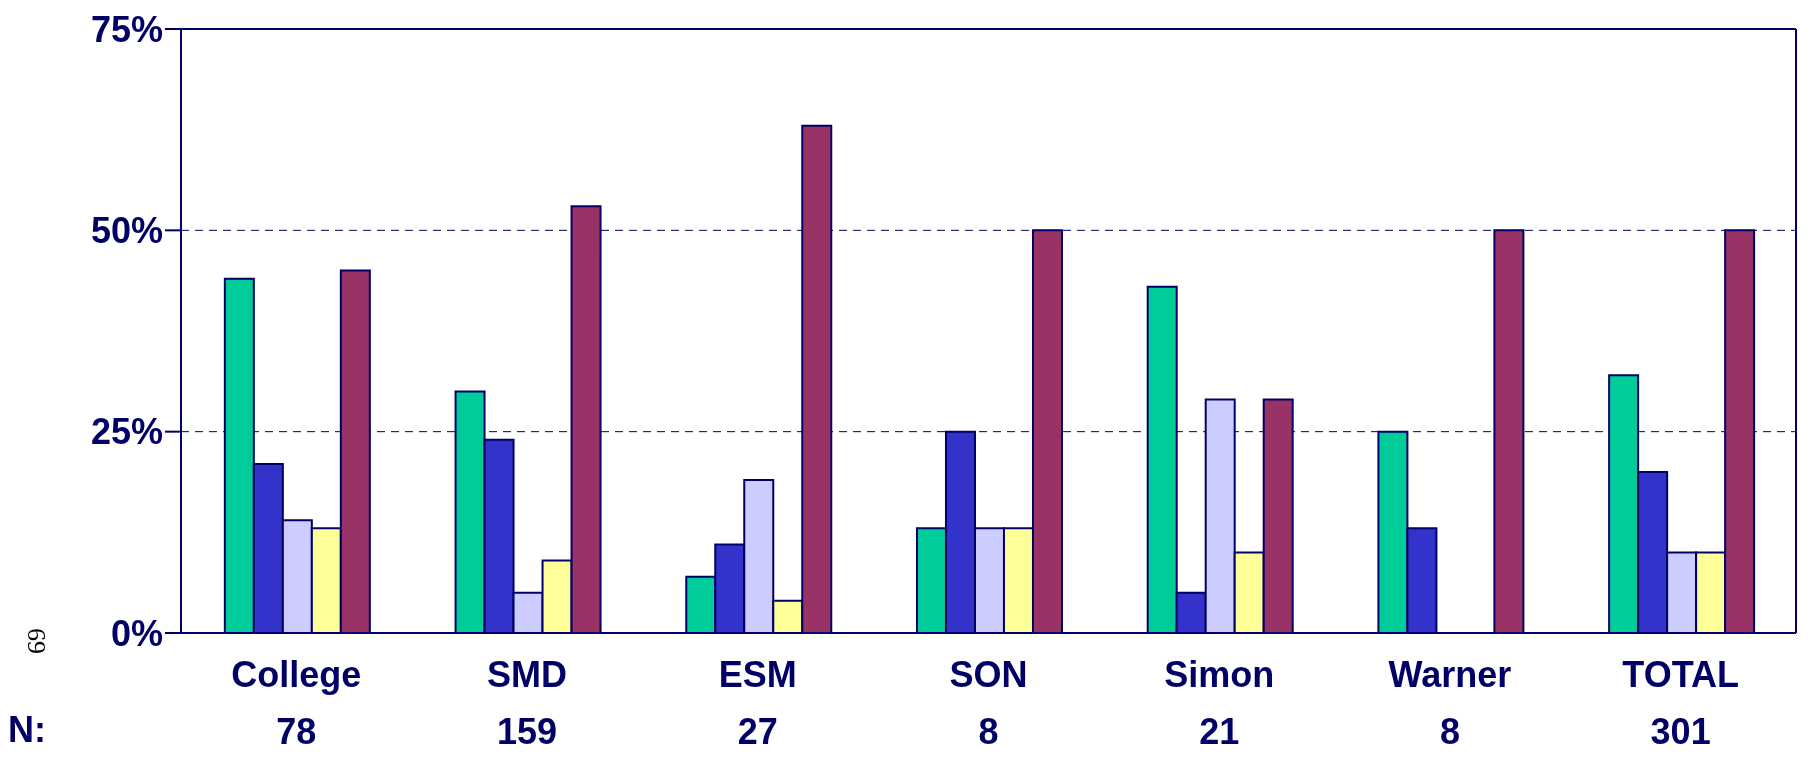 The image size is (1811, 768). I want to click on y-tick-label: 50%, so click(126, 231).